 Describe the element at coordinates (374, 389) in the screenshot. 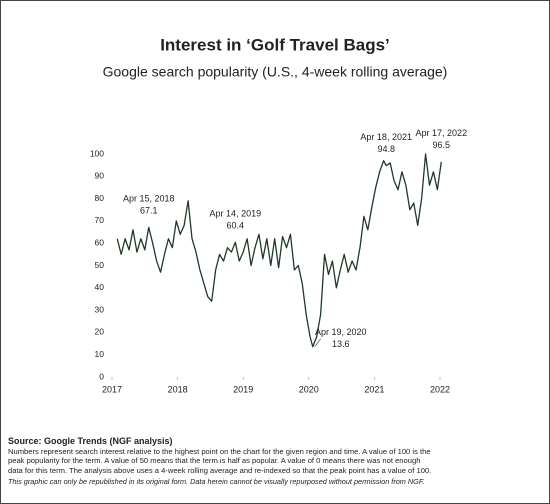

I see `x-tick-label: 2021` at that location.